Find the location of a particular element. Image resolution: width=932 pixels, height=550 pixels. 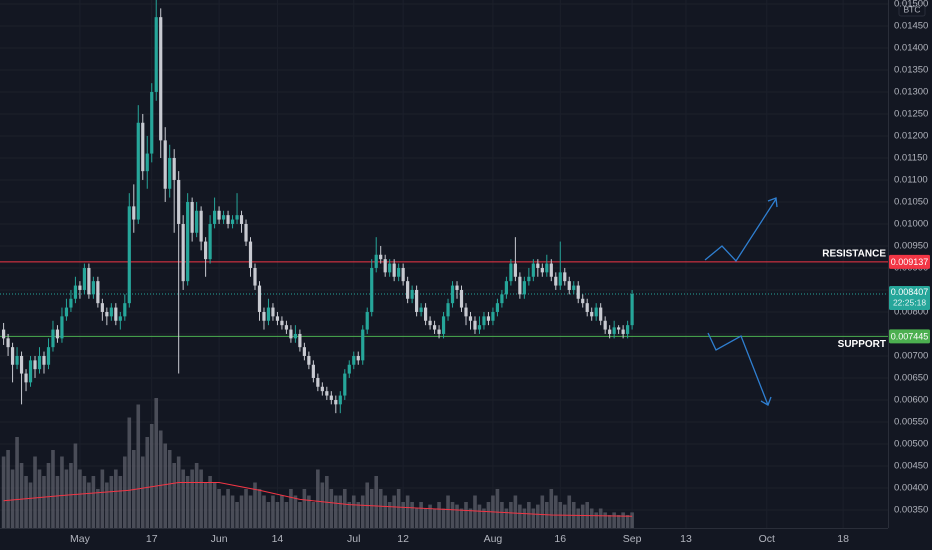

x-tick-label: 14 is located at coordinates (278, 539).